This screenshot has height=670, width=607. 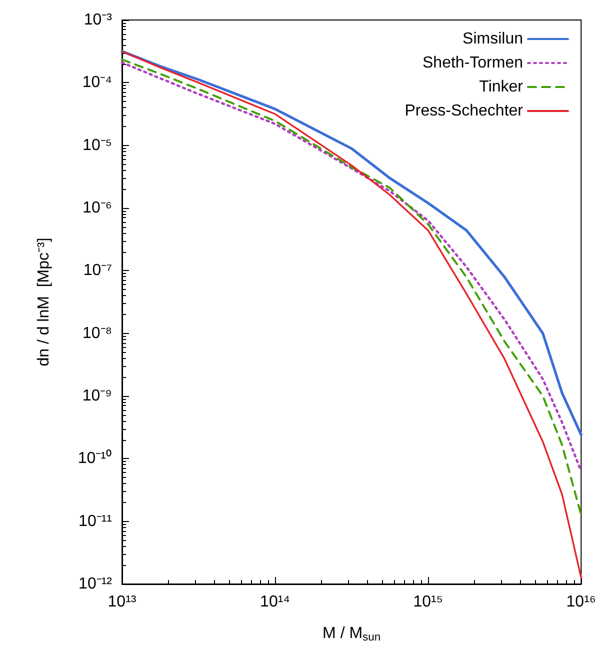 What do you see at coordinates (95, 521) in the screenshot?
I see `y-tick-label: 10⁻¹¹` at bounding box center [95, 521].